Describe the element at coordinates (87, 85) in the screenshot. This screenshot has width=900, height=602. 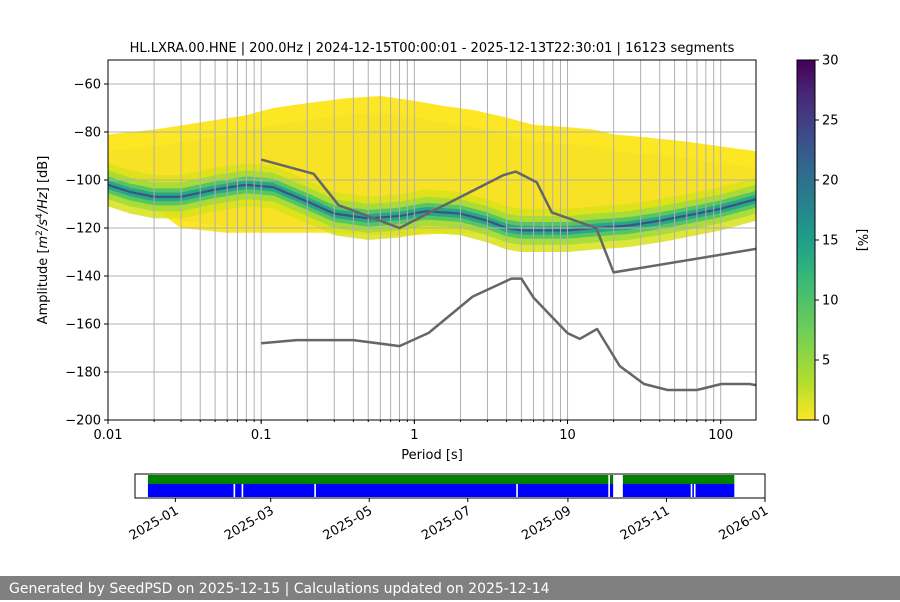
I see `y-tick-label: −60` at that location.